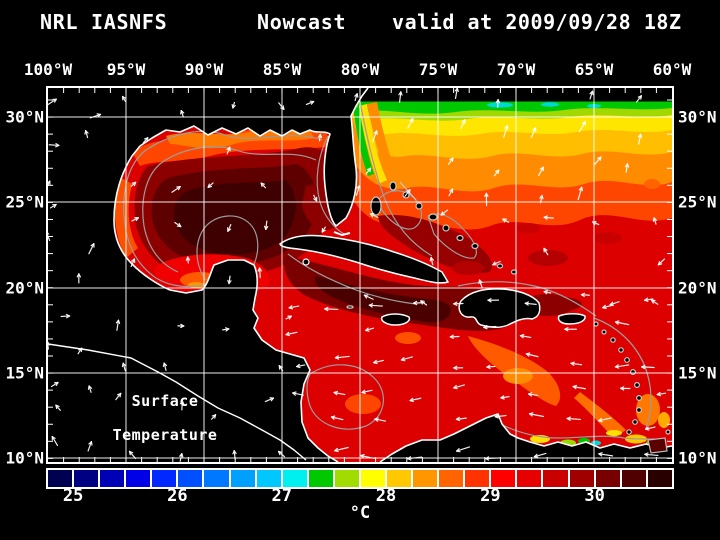  I want to click on hispaniola, so click(499, 308).